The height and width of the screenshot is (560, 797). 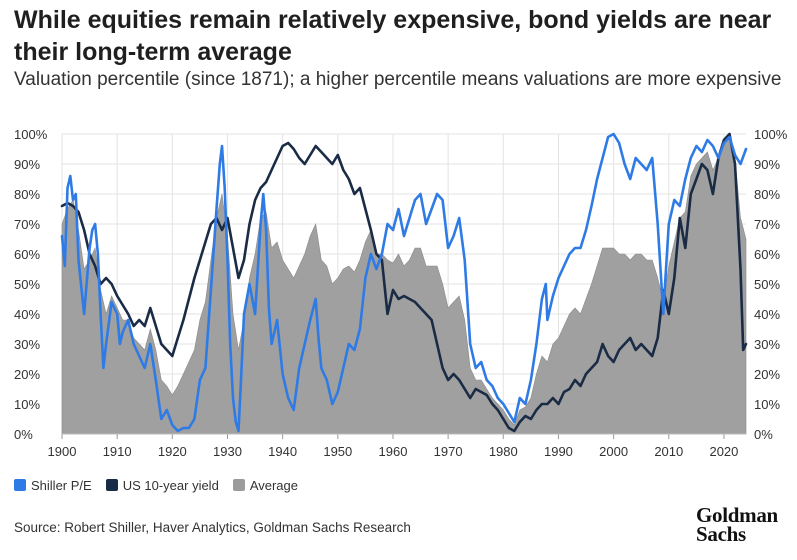 I want to click on y-tick-label-left: 100%, so click(x=31, y=134).